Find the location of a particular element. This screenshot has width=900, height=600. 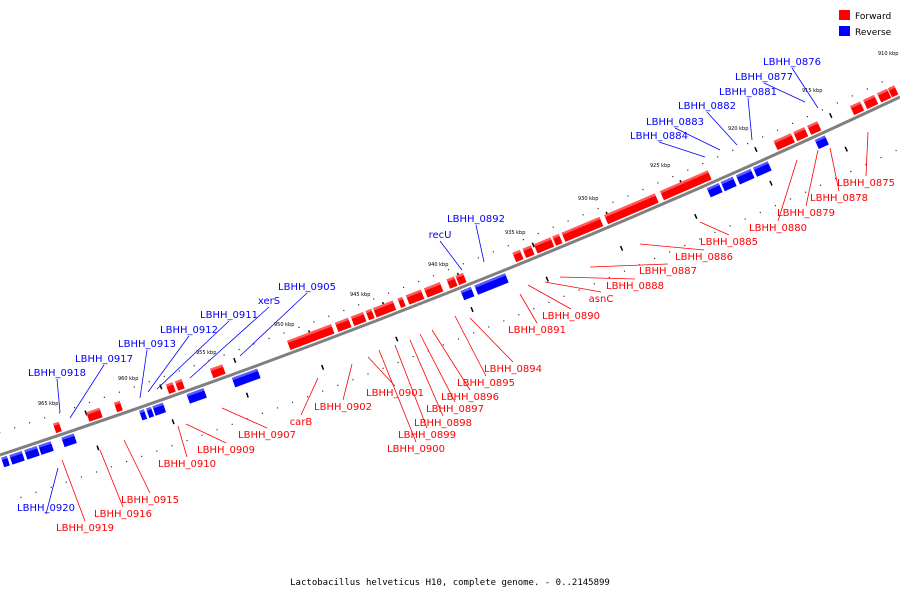

gene-label: LBHH_0920 is located at coordinates (46, 508).